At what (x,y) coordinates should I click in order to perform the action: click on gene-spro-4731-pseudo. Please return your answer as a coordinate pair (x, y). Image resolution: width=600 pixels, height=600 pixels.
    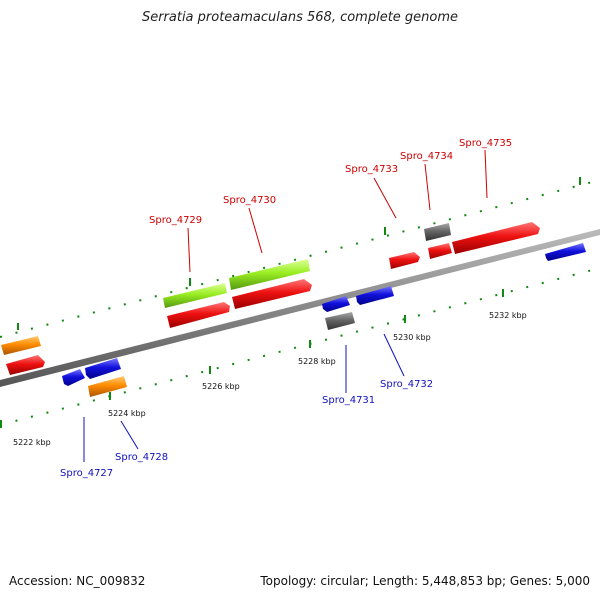
    Looking at the image, I should click on (340, 321).